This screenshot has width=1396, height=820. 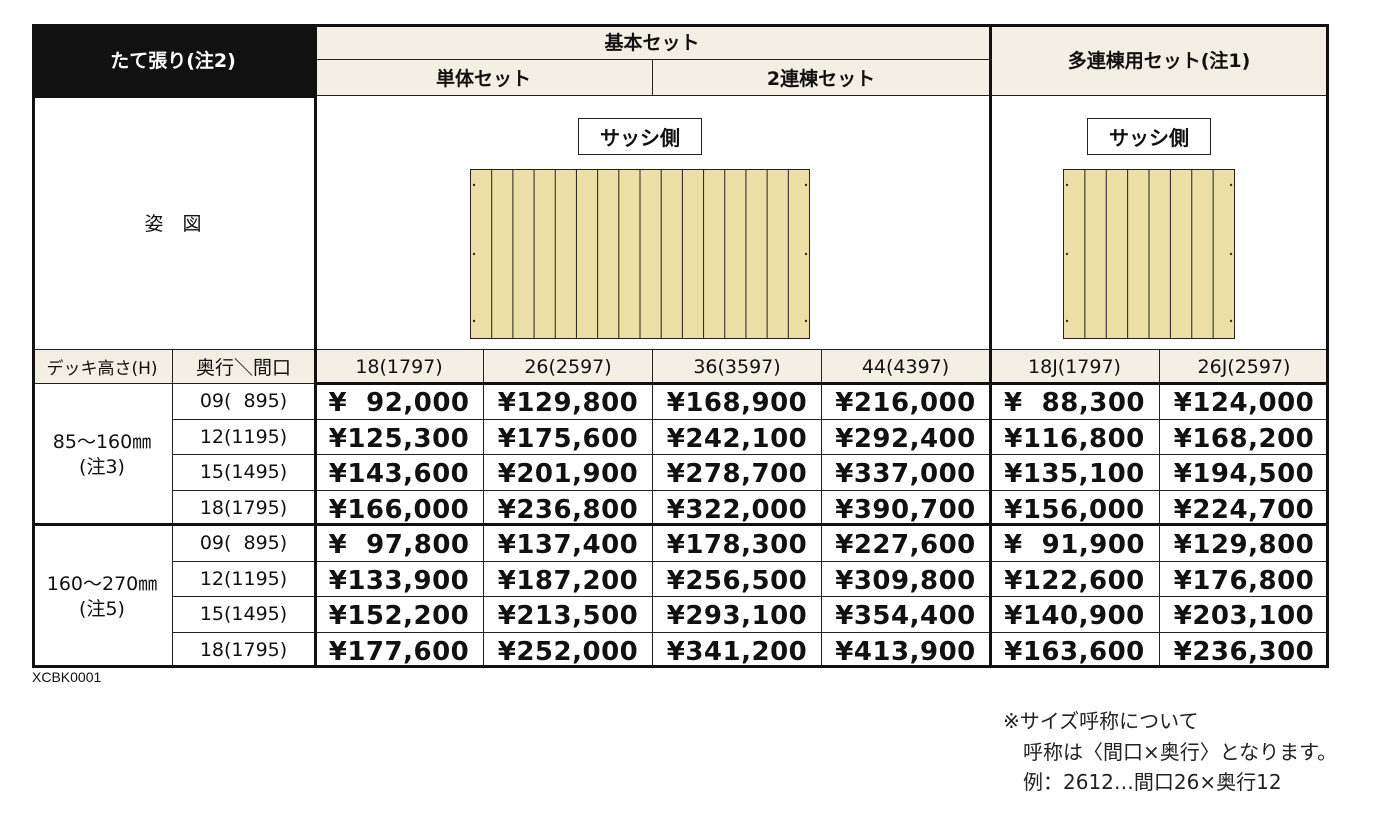 I want to click on price-cell: ¥125,300, so click(x=399, y=437).